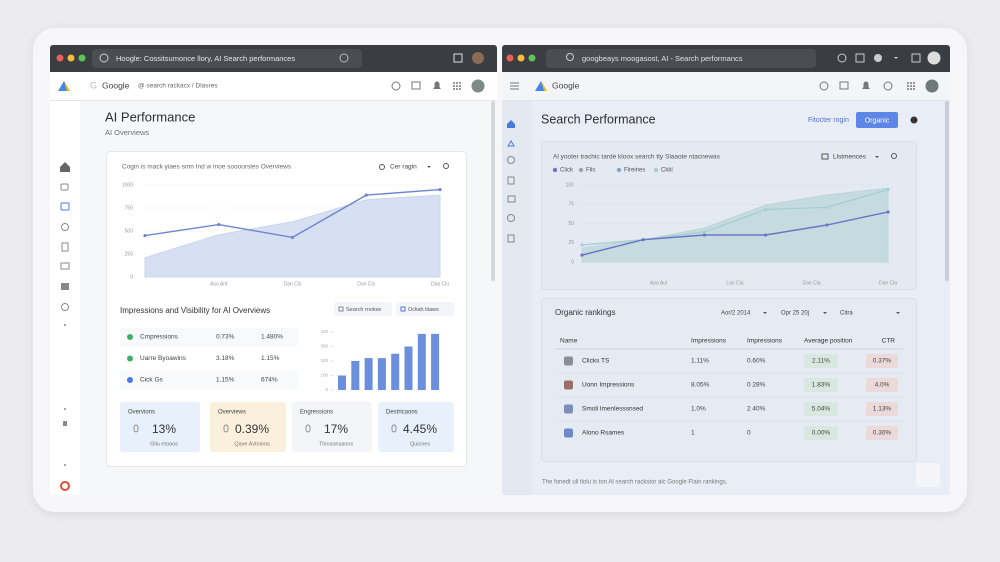 This screenshot has height=562, width=1000. I want to click on y-tick-label: 100, so click(570, 185).